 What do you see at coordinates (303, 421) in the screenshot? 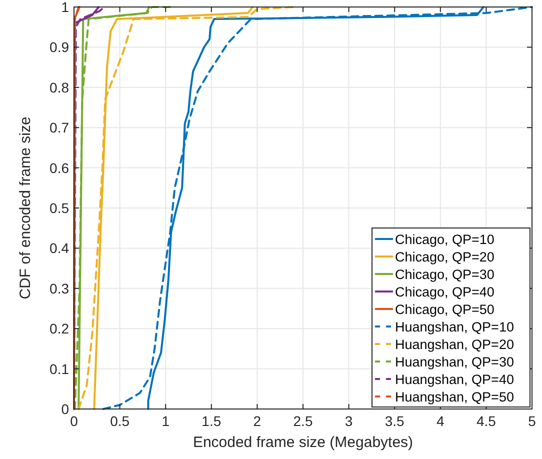
I see `x-tick-label: 2.5` at bounding box center [303, 421].